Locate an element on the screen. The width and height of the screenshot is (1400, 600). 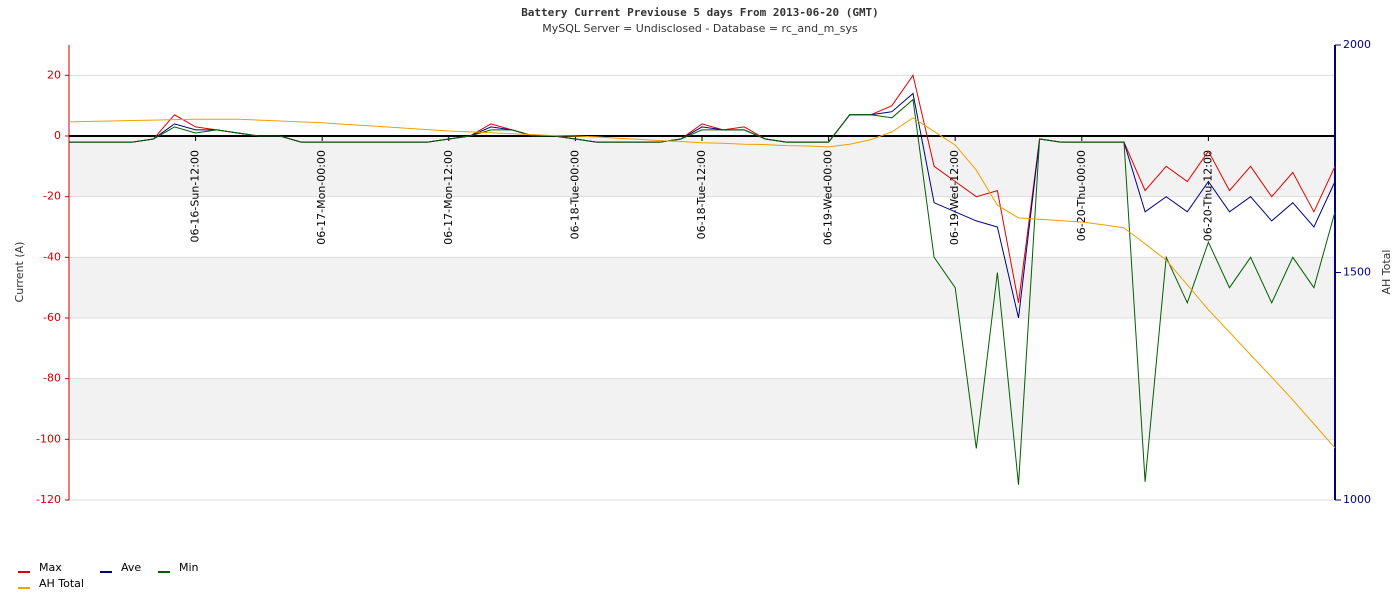
x-tick-label: 06-20-Thu-00:00 is located at coordinates (1081, 195).